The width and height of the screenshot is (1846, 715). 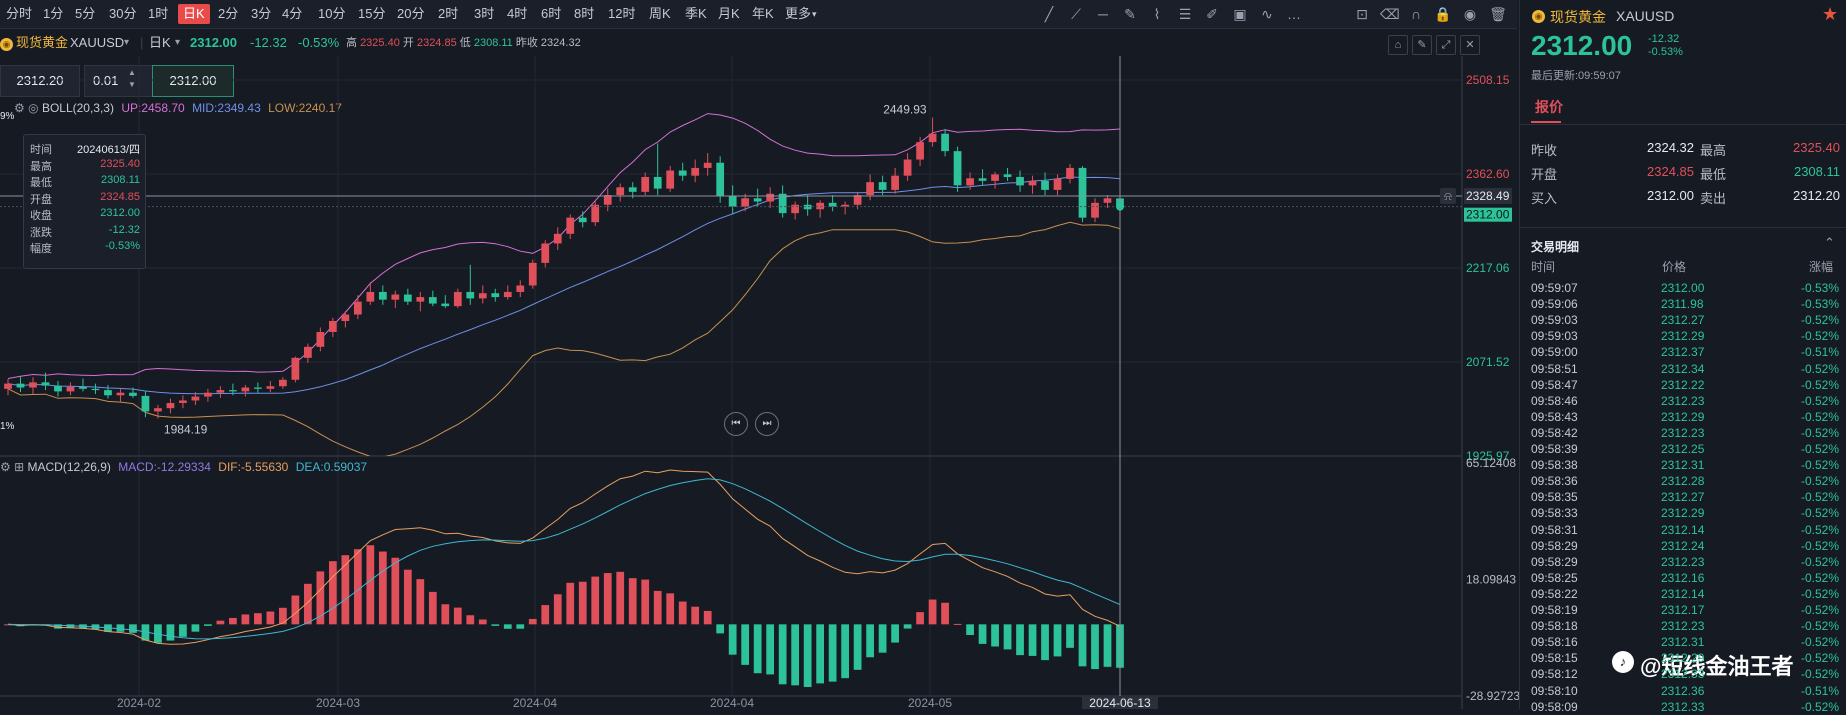 I want to click on timeframe-11: 20分, so click(x=411, y=13).